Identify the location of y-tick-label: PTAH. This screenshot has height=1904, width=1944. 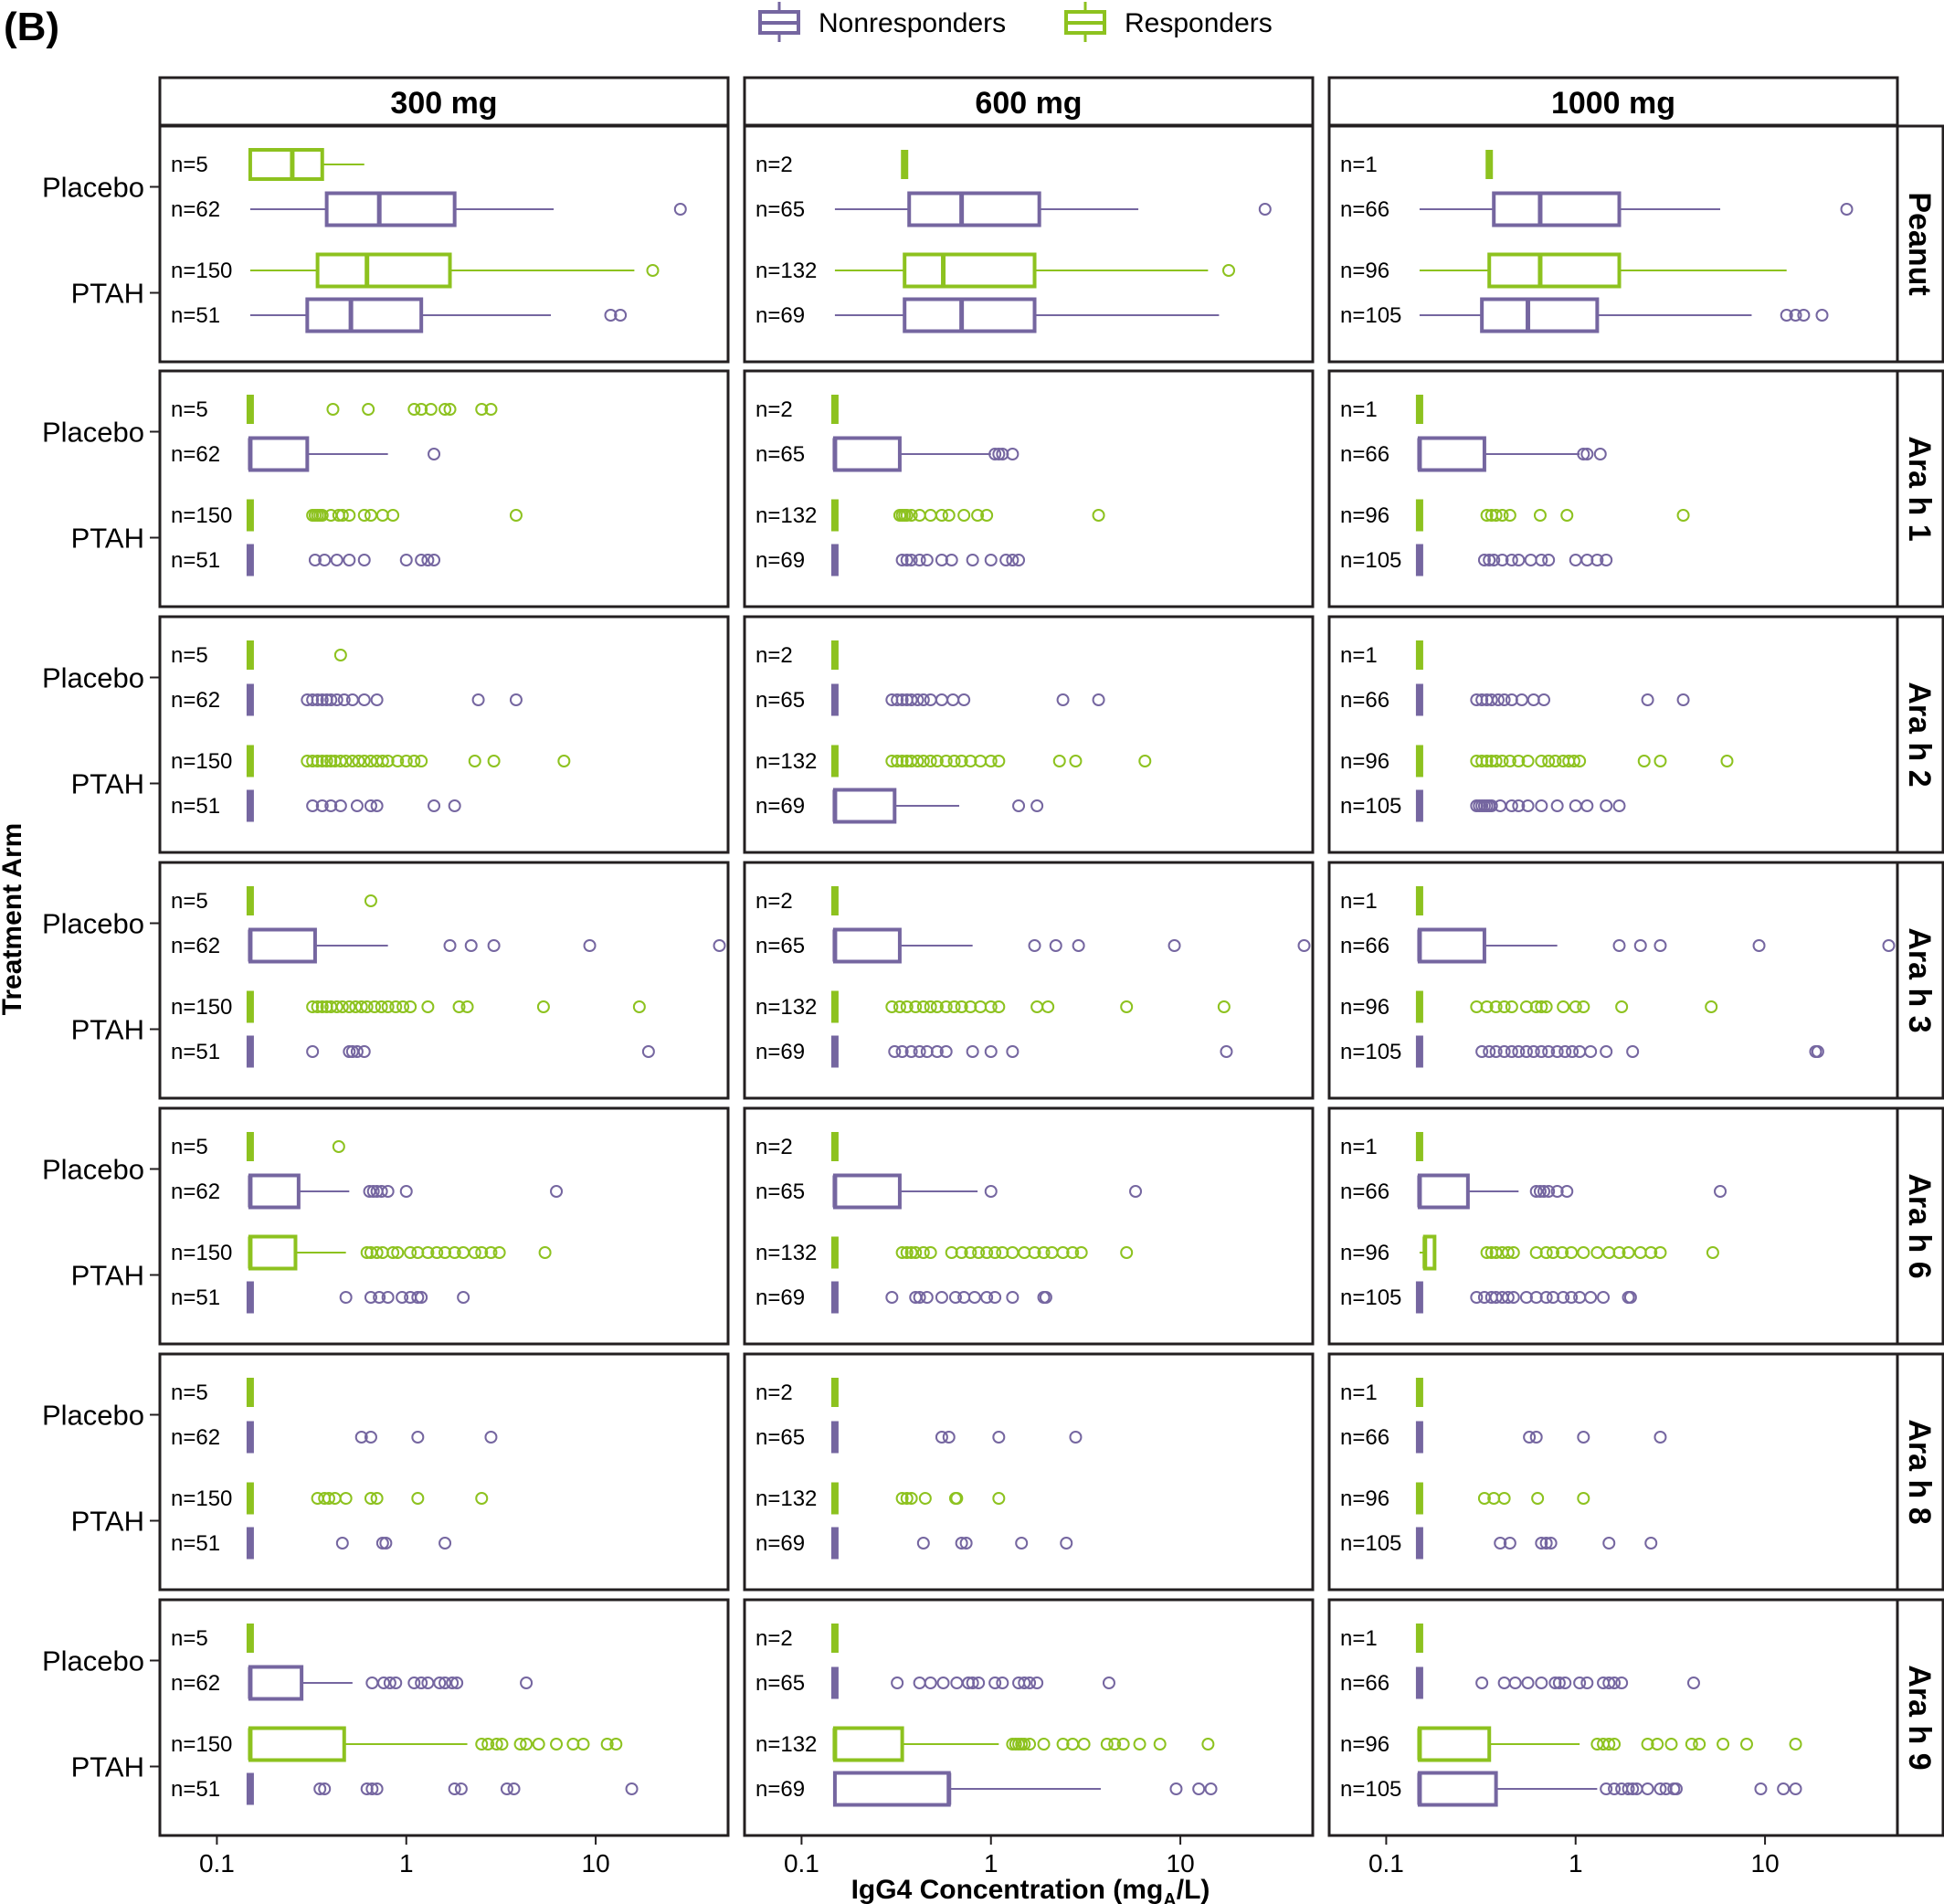
(107, 1767).